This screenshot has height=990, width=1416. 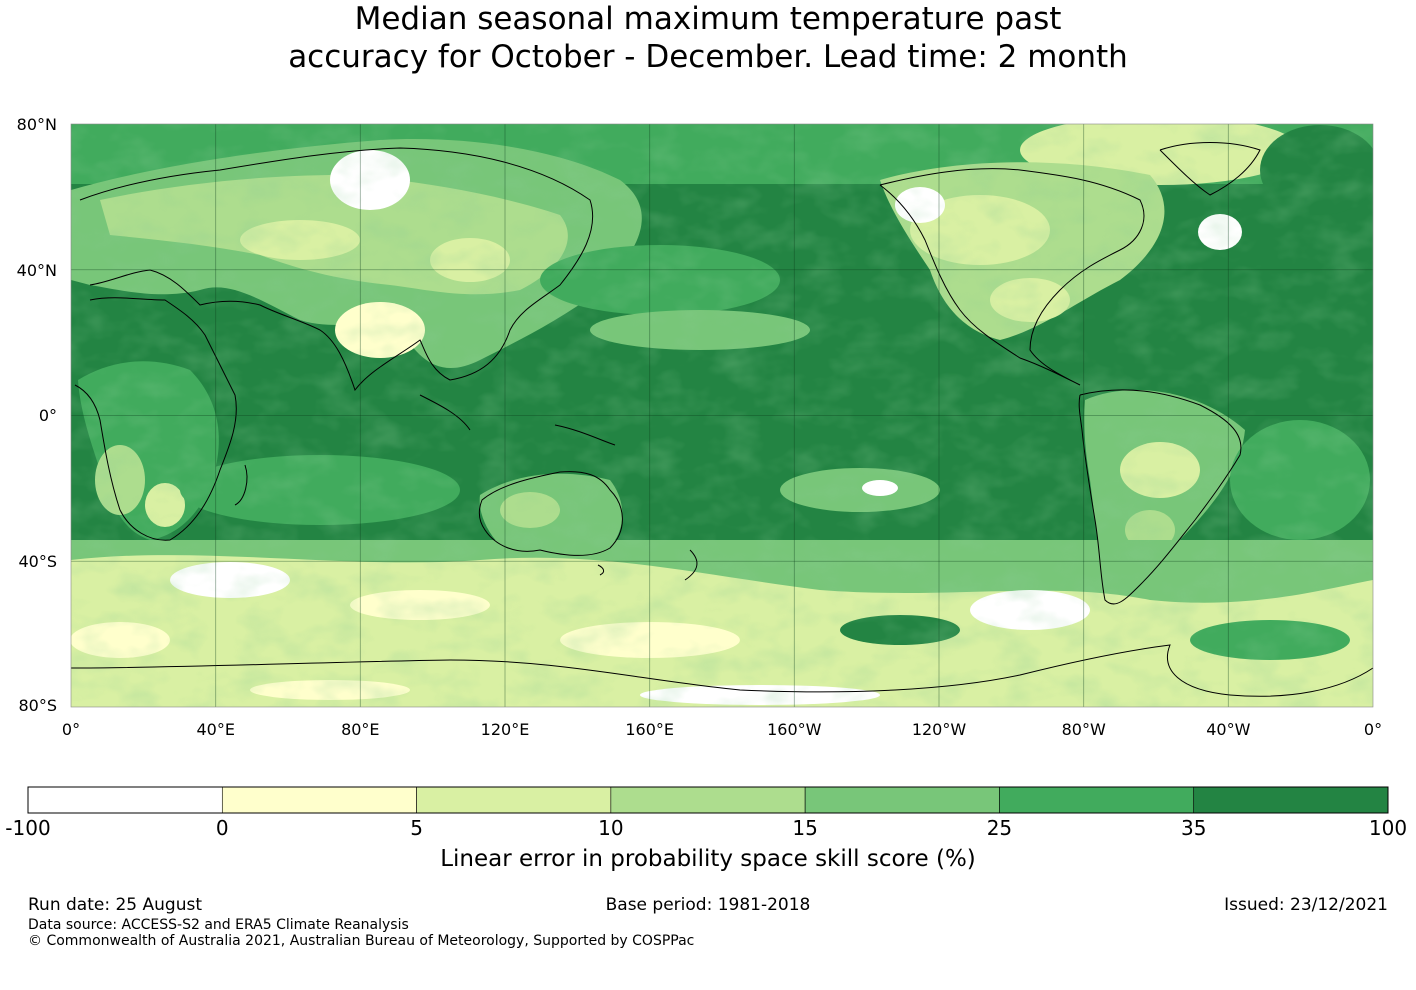 I want to click on antarctica-coast, so click(x=722, y=670).